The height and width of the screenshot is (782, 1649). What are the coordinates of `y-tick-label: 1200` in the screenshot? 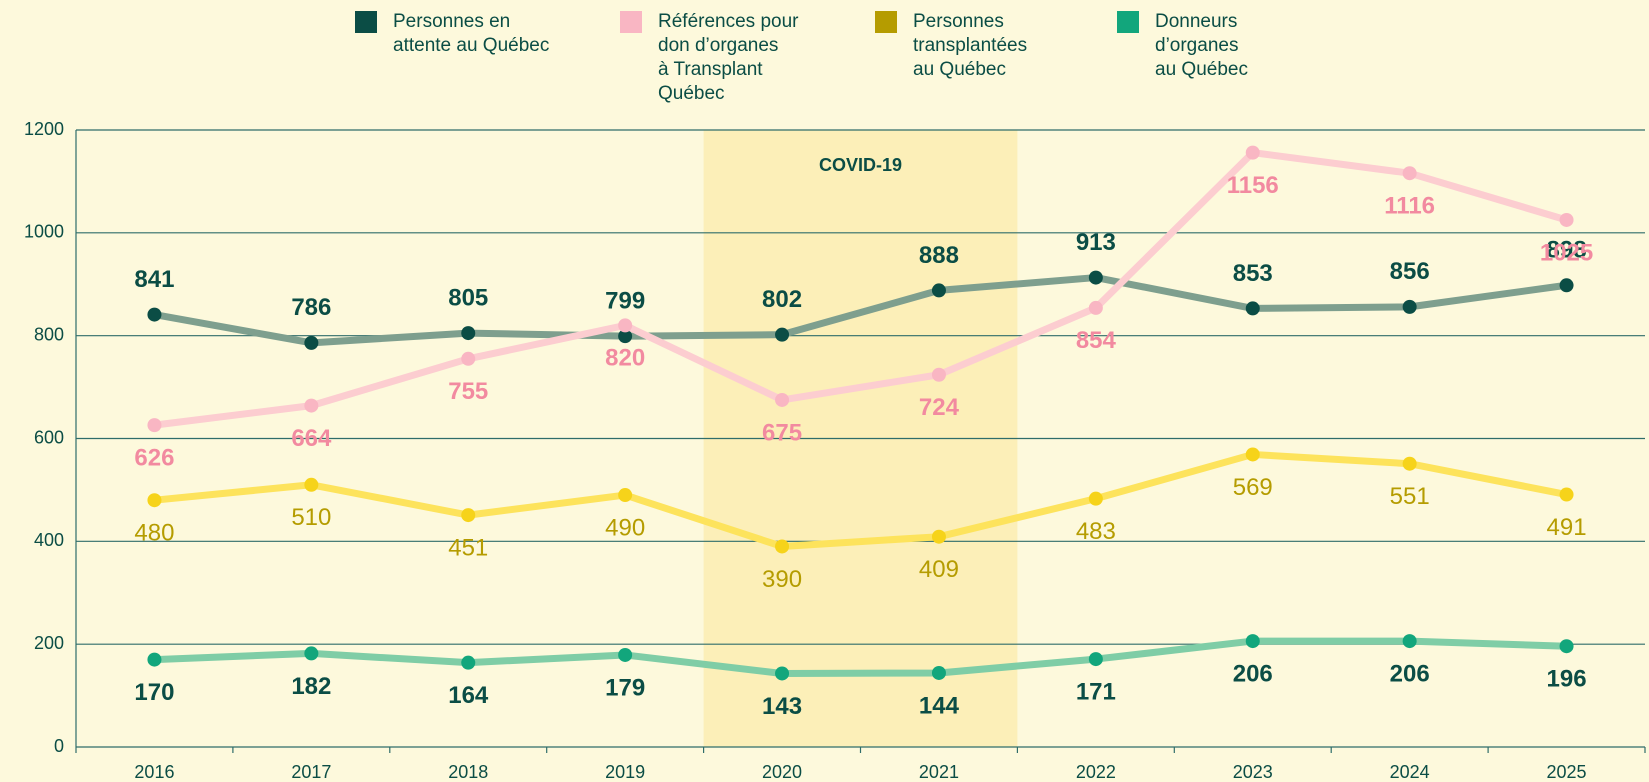 It's located at (44, 129).